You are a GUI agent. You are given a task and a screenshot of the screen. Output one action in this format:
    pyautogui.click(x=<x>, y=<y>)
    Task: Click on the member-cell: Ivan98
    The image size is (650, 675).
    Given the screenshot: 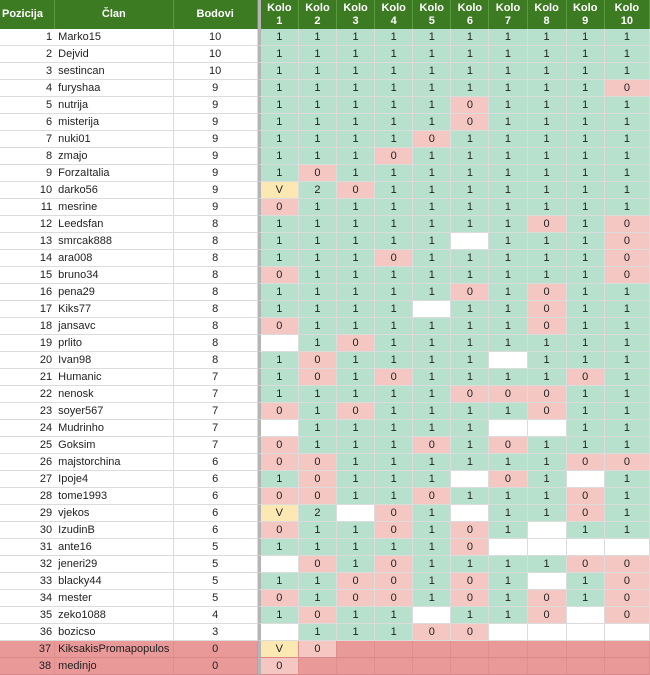 What is the action you would take?
    pyautogui.click(x=114, y=360)
    